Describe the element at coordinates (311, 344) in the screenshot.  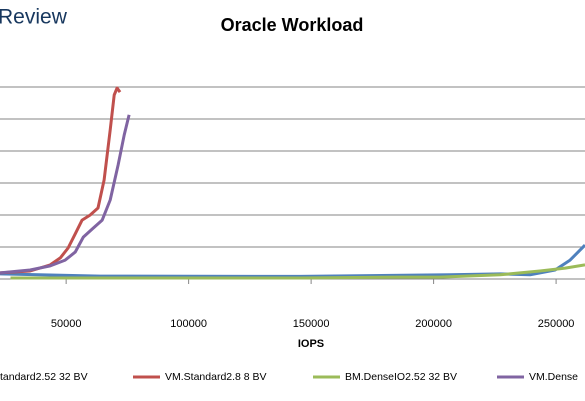
I see `x-axis-label: IOPS` at that location.